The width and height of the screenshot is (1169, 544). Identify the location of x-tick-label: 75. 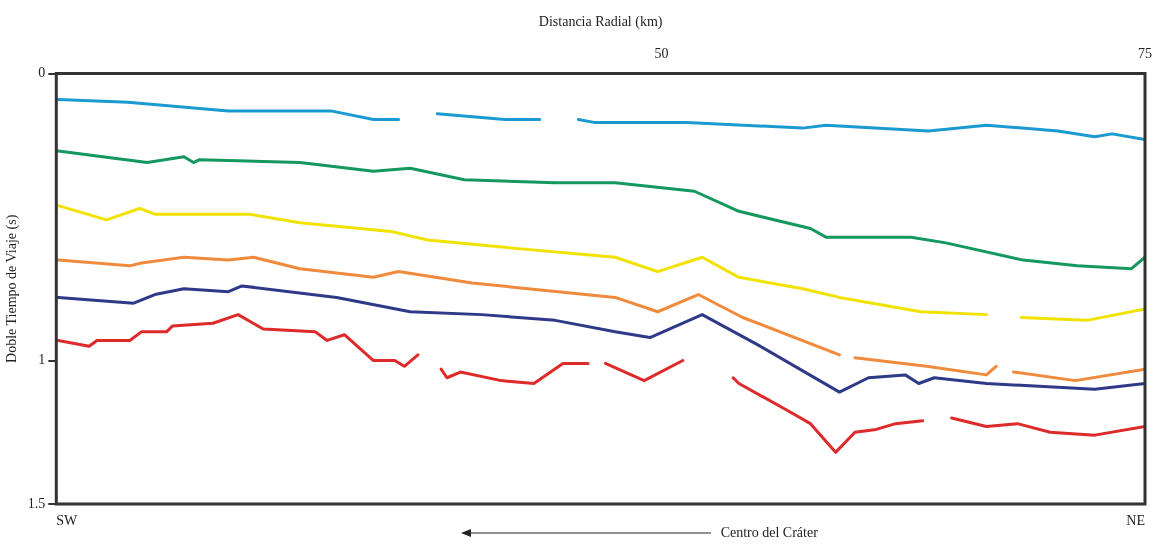
(1145, 53).